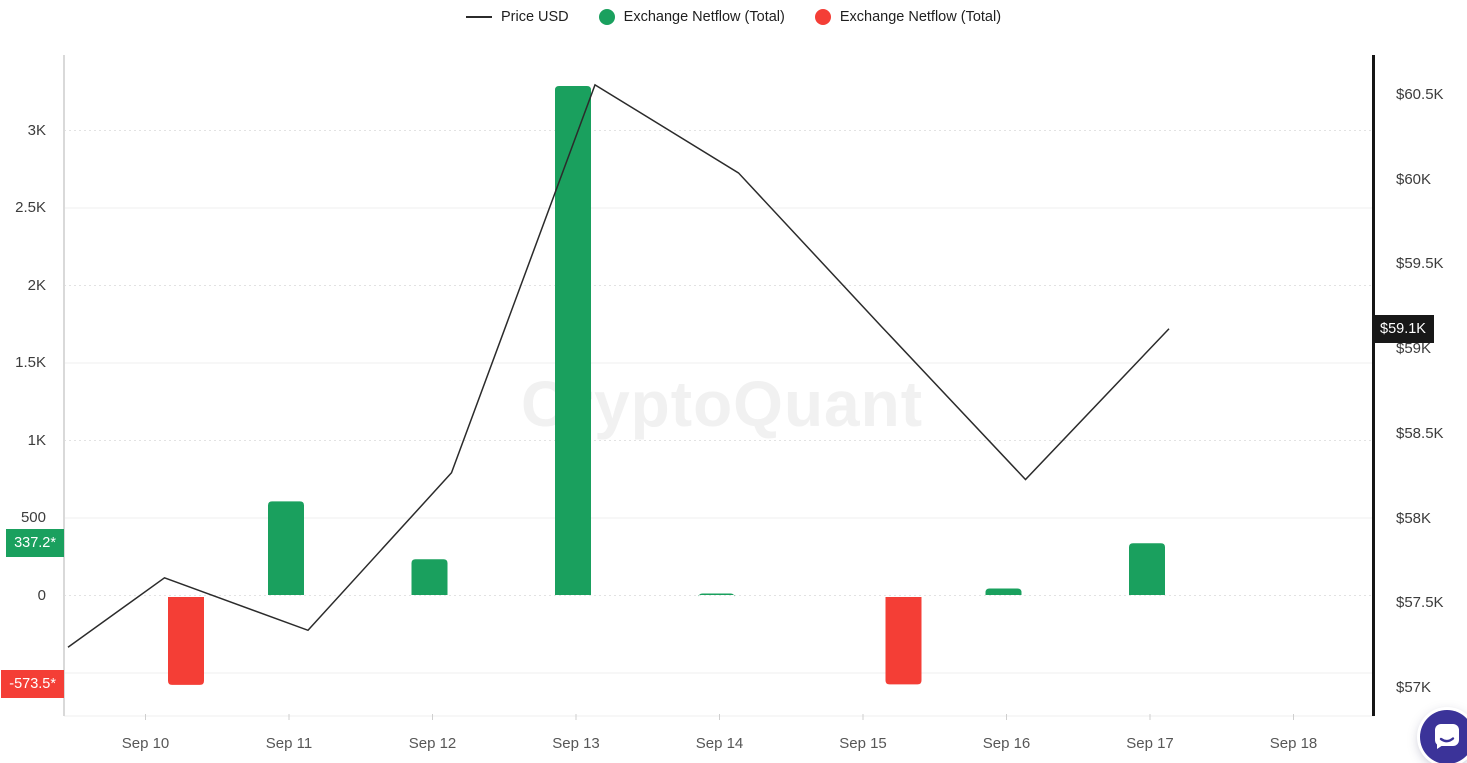  What do you see at coordinates (1414, 518) in the screenshot?
I see `right-axis-tick-58K: $58K` at bounding box center [1414, 518].